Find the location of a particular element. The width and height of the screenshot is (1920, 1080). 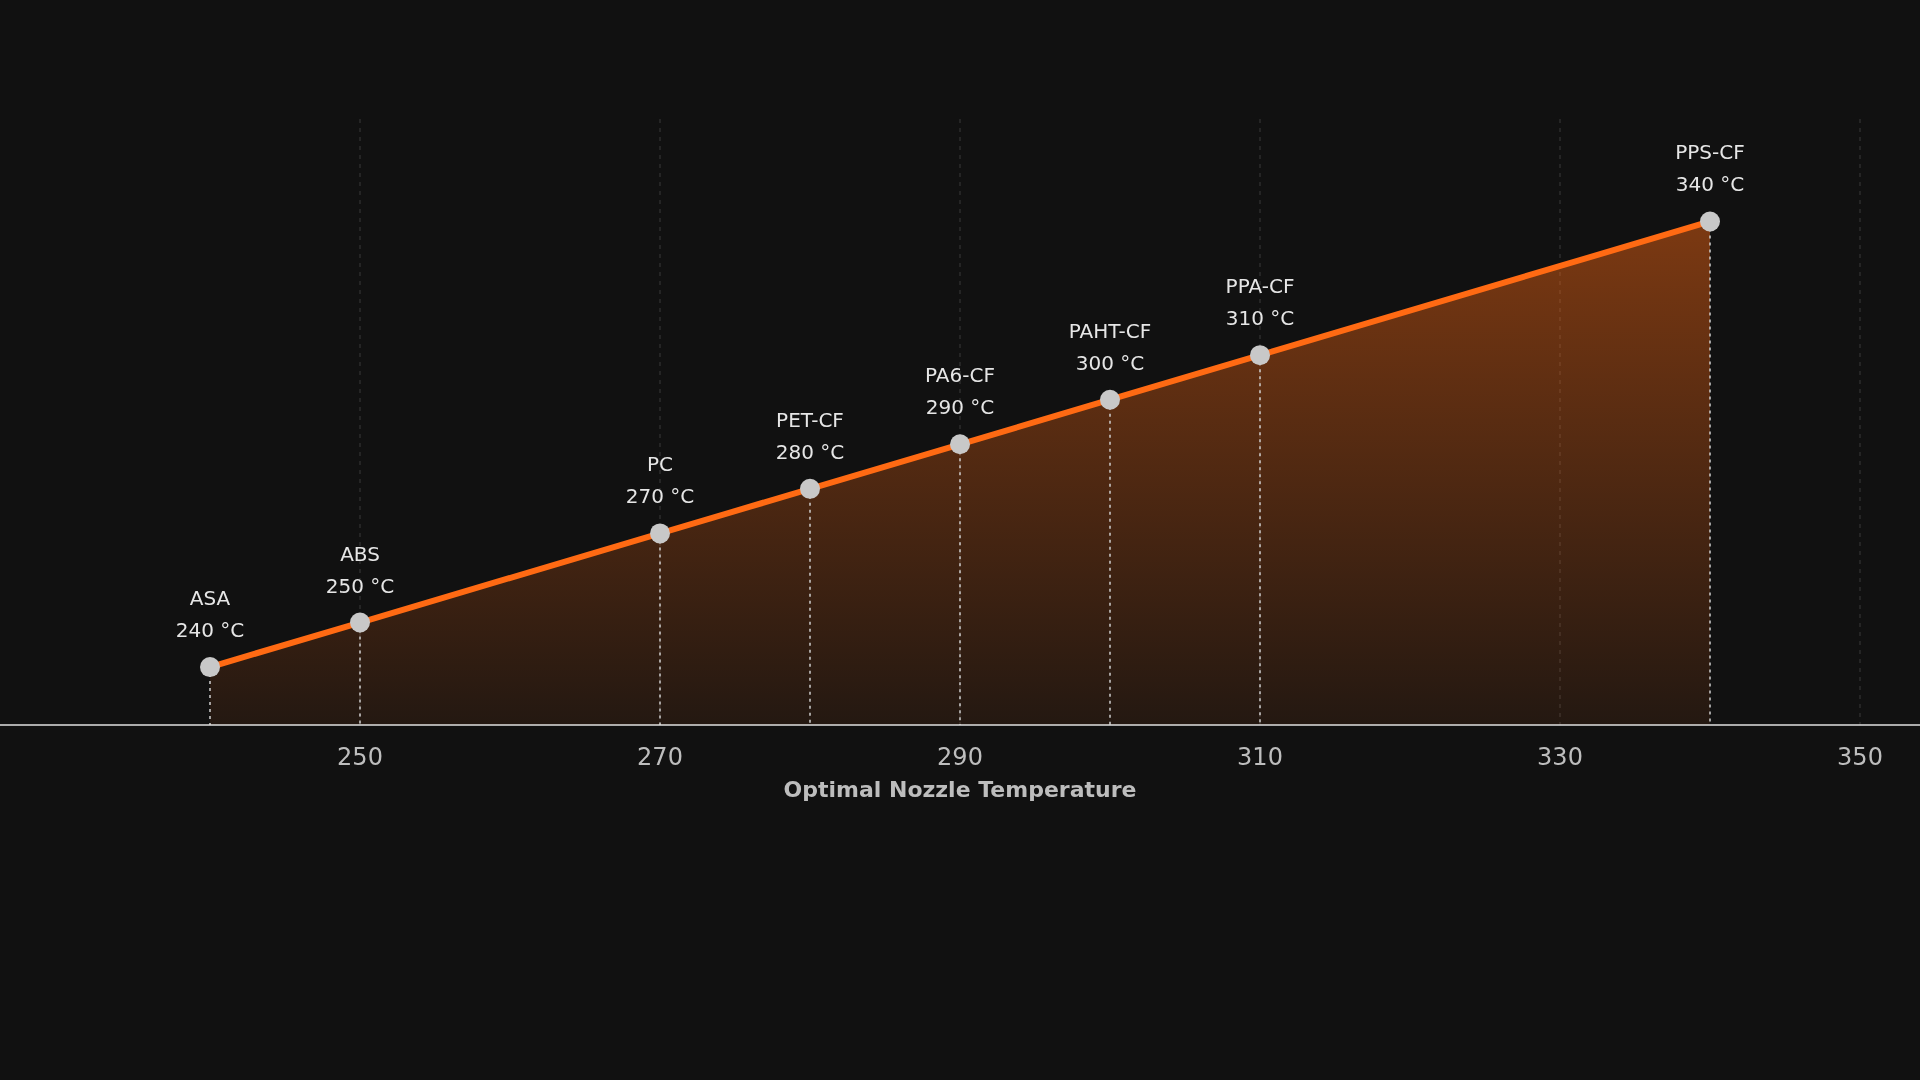

x-axis-title: Optimal Nozzle Temperature is located at coordinates (960, 789).